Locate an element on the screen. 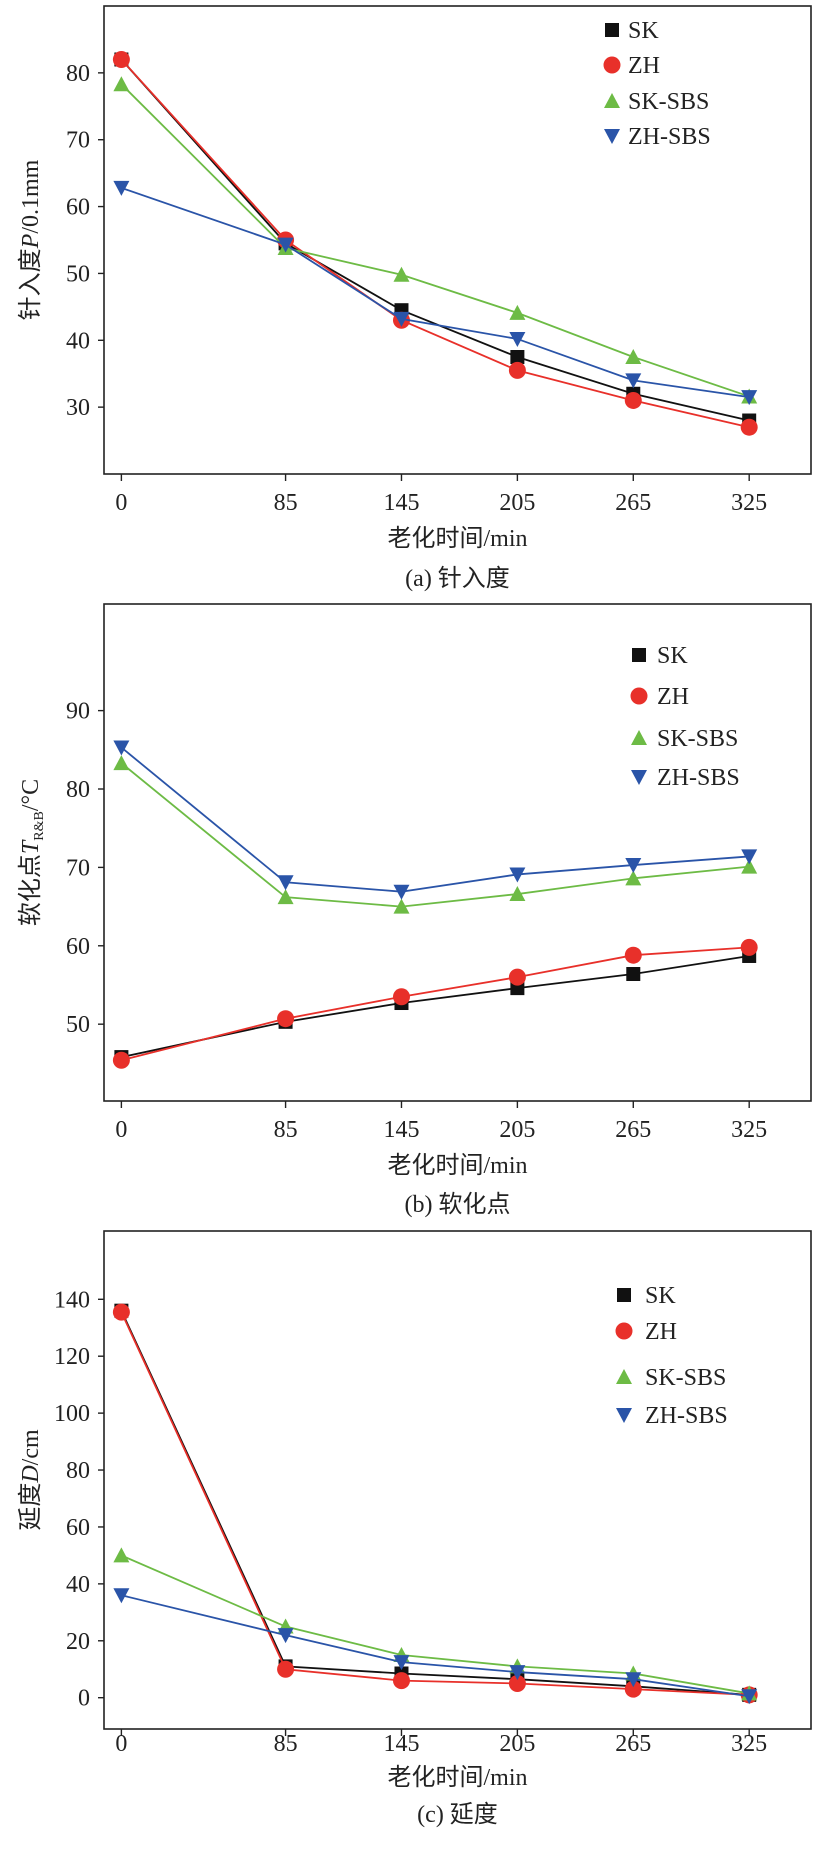  y-label-quantity: 针入度 is located at coordinates (30, 284).